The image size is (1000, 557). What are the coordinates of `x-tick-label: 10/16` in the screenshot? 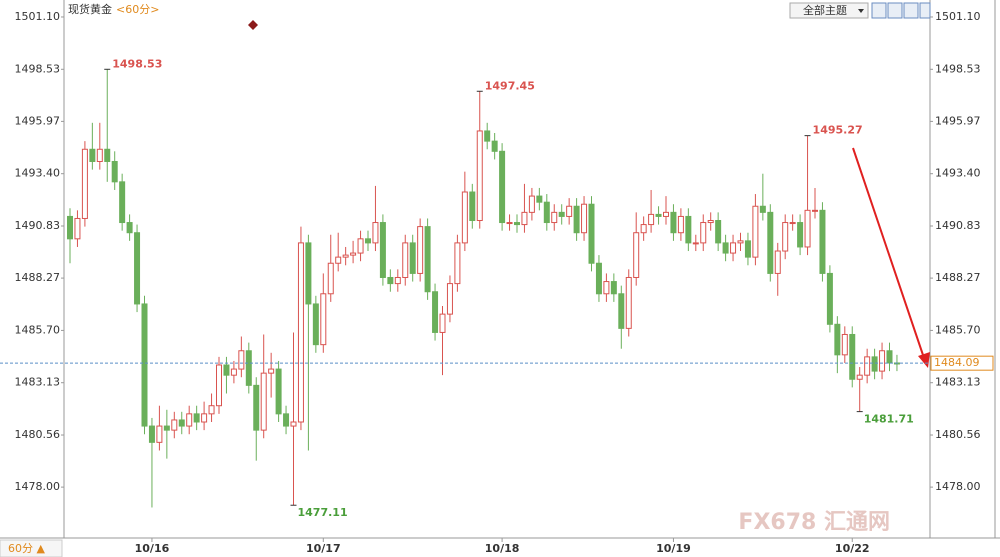 It's located at (152, 548).